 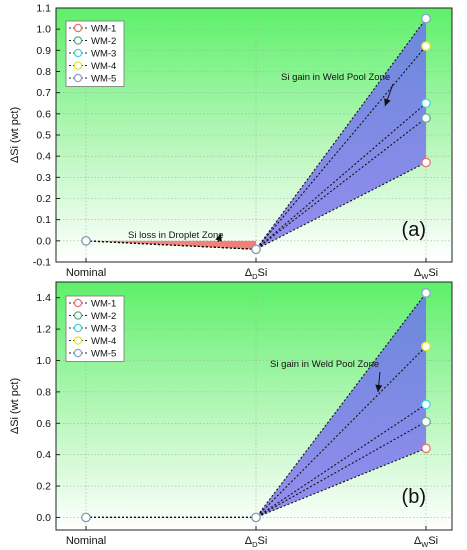 What do you see at coordinates (43, 93) in the screenshot?
I see `y-tick-label: 0.7` at bounding box center [43, 93].